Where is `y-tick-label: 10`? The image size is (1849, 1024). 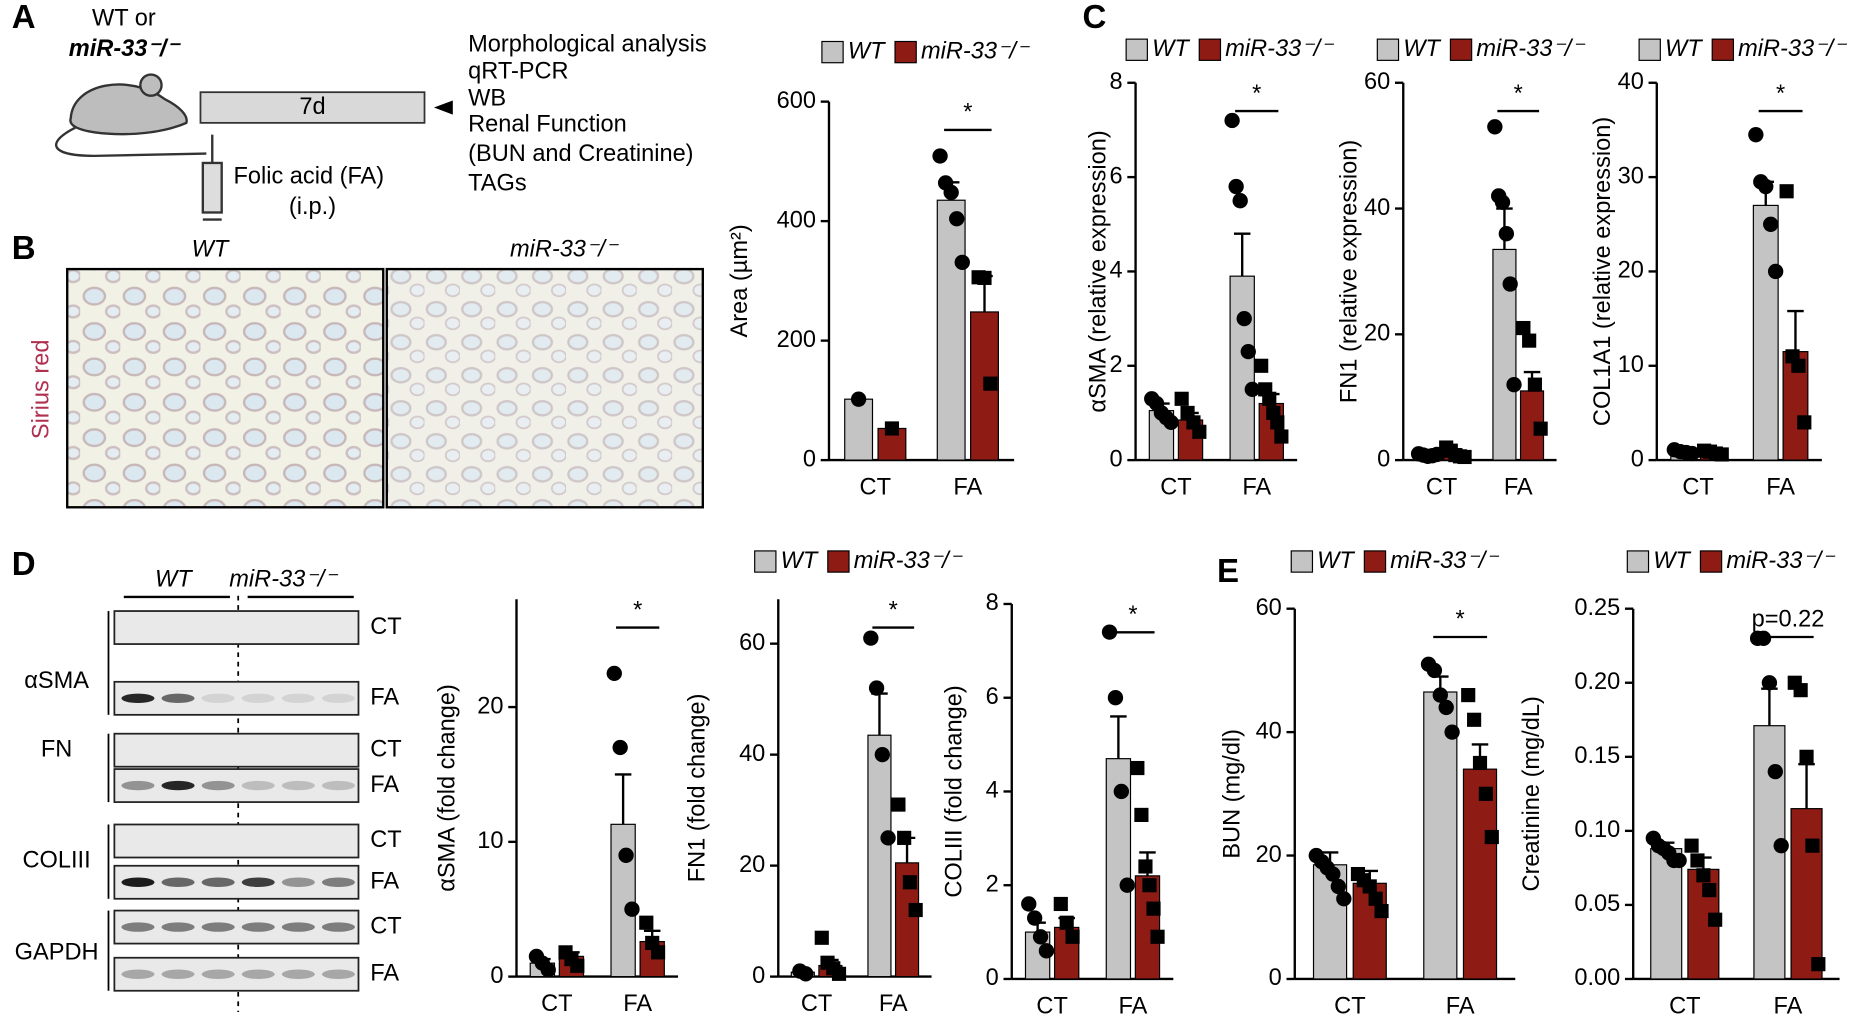
y-tick-label: 10 is located at coordinates (1631, 364).